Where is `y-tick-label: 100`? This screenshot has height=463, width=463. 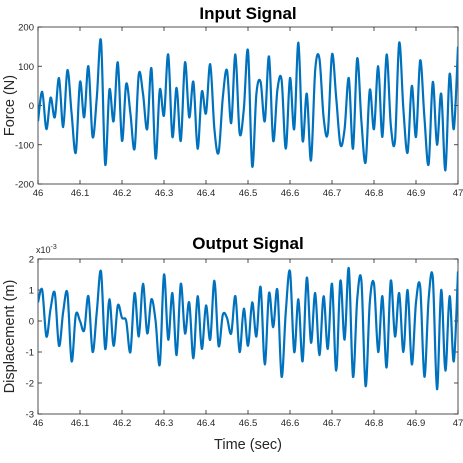
y-tick-label: 100 is located at coordinates (26, 67).